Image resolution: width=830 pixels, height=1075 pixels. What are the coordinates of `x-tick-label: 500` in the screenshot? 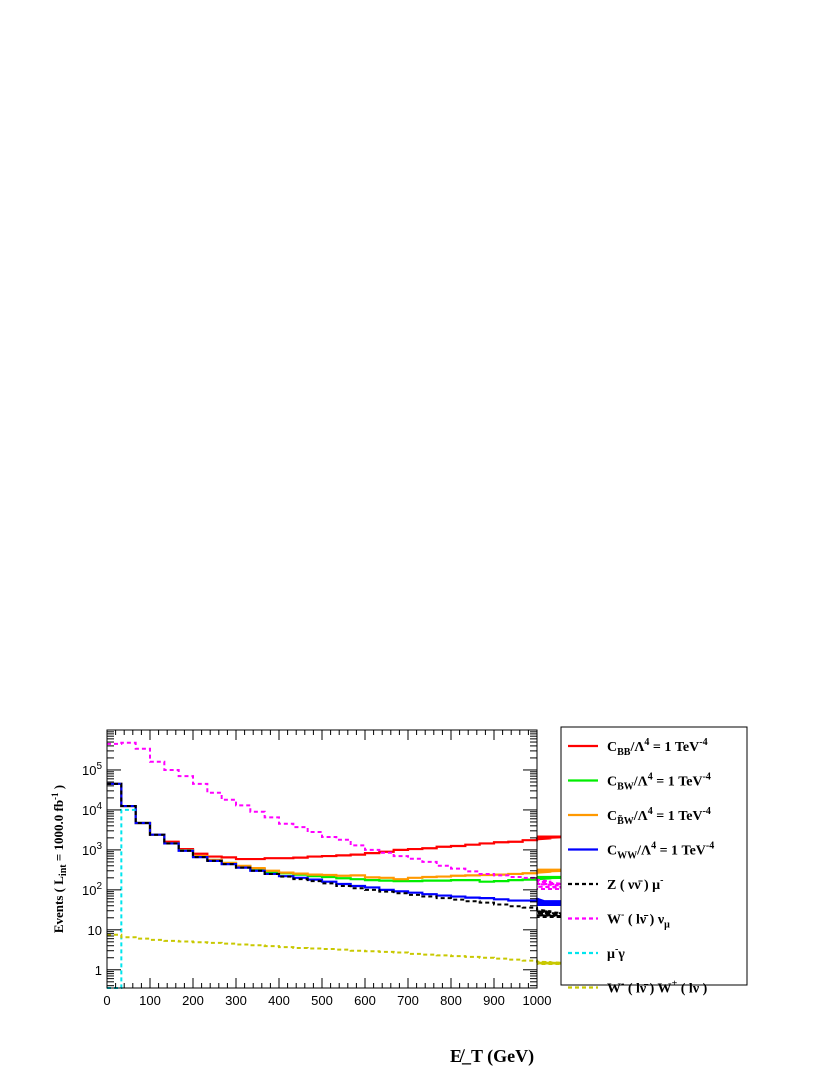 It's located at (322, 1000).